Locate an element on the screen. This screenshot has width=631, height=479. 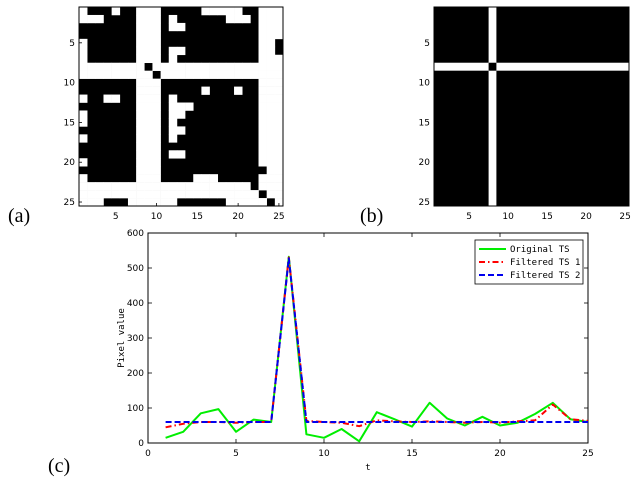
panel-b-label: (b) is located at coordinates (371, 216).